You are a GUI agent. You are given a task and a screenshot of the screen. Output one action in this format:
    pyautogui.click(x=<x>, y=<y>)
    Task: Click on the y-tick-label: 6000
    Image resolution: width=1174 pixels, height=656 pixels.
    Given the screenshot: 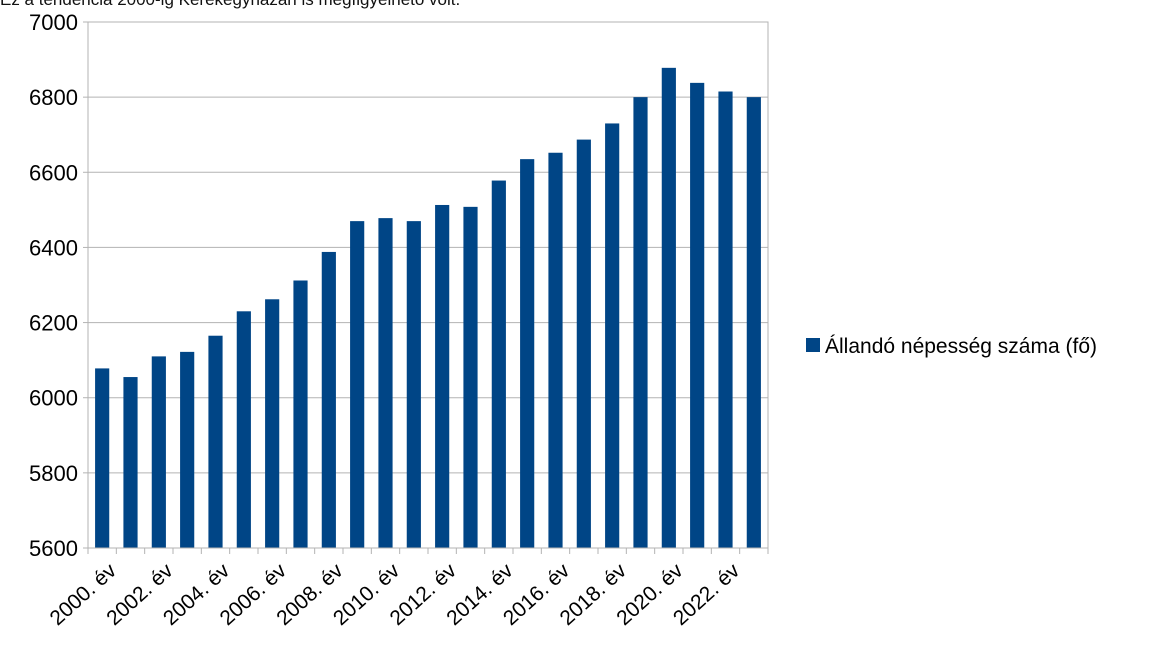 What is the action you would take?
    pyautogui.click(x=53, y=398)
    